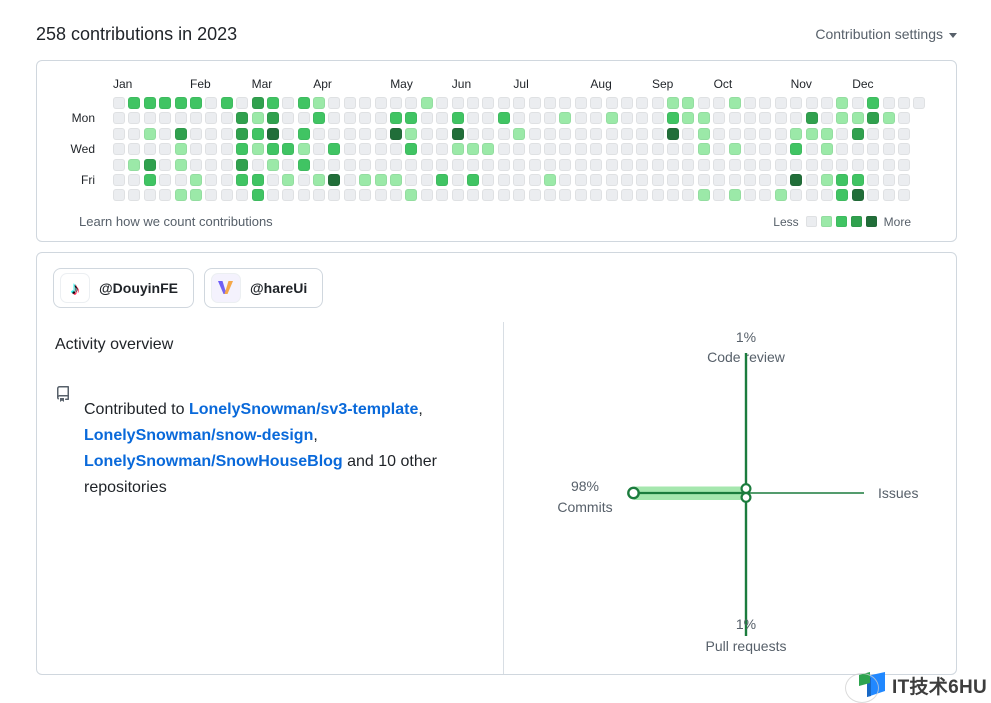 Image resolution: width=991 pixels, height=703 pixels. What do you see at coordinates (176, 222) in the screenshot?
I see `learn-how-link: Learn how we count contributions` at bounding box center [176, 222].